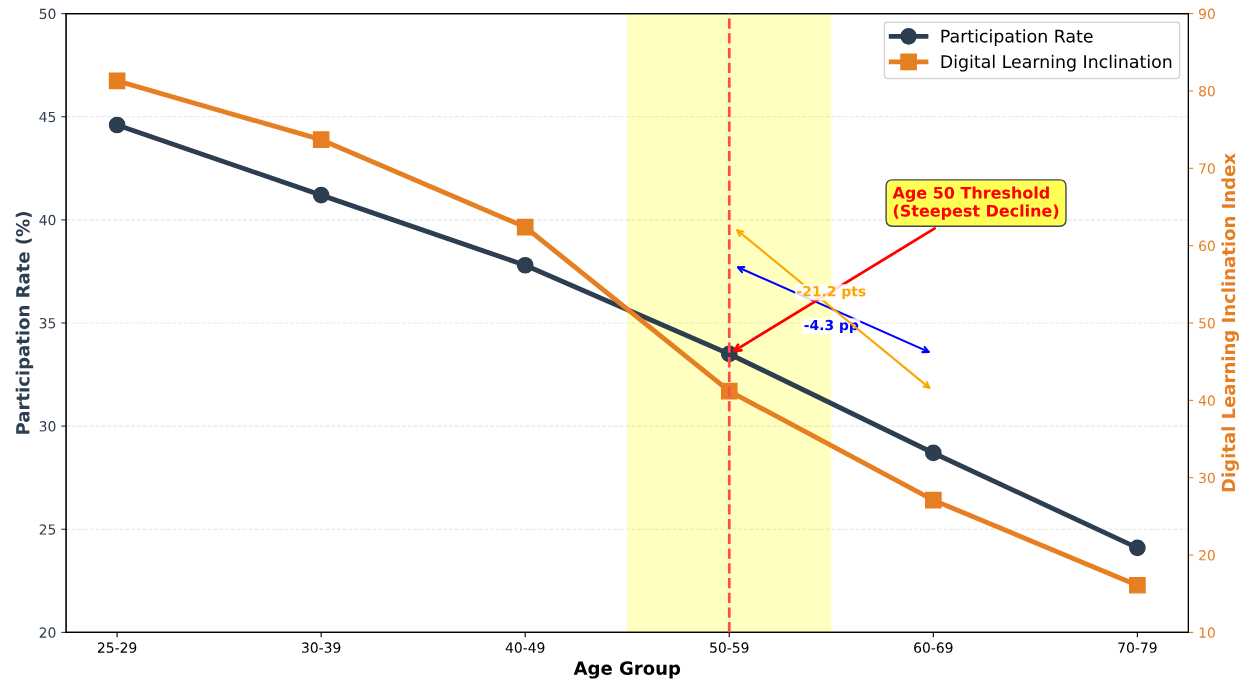 The width and height of the screenshot is (1247, 680). What do you see at coordinates (1206, 14) in the screenshot?
I see `y2-tick-label: 90` at bounding box center [1206, 14].